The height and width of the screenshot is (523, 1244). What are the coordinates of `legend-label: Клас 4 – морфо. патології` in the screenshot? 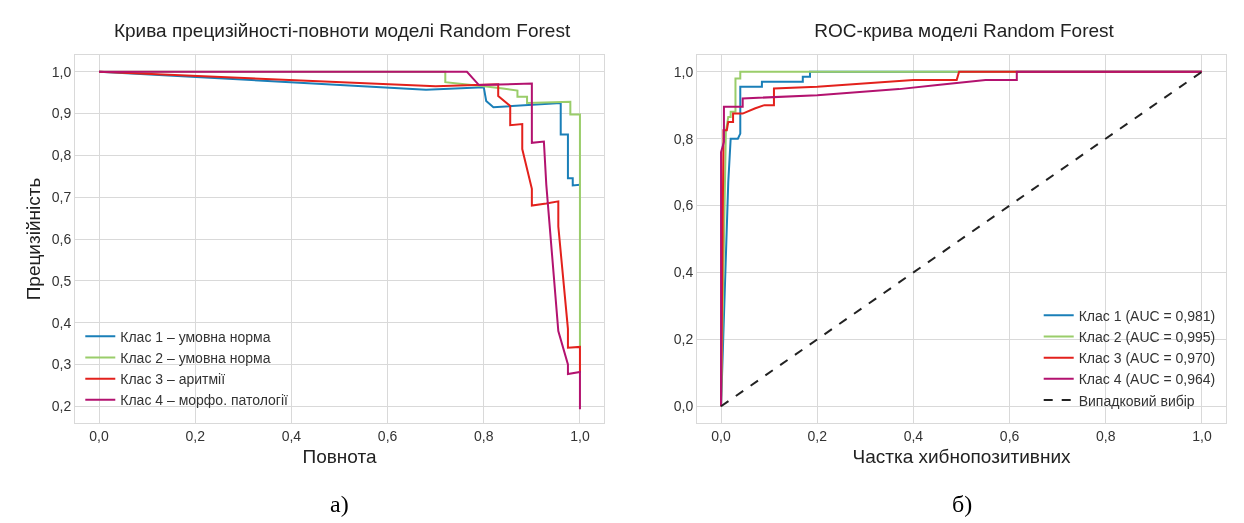 It's located at (204, 400).